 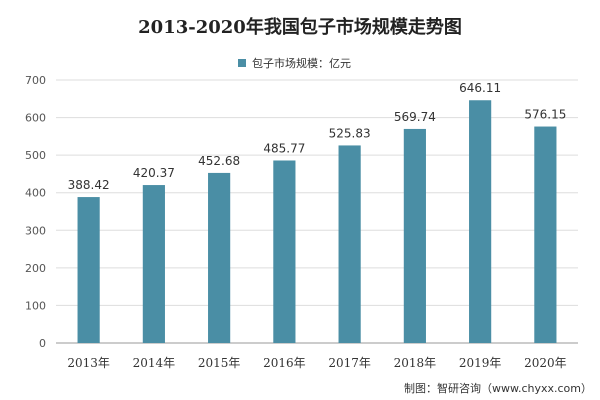 I want to click on y-tick-label: 500, so click(x=35, y=155).